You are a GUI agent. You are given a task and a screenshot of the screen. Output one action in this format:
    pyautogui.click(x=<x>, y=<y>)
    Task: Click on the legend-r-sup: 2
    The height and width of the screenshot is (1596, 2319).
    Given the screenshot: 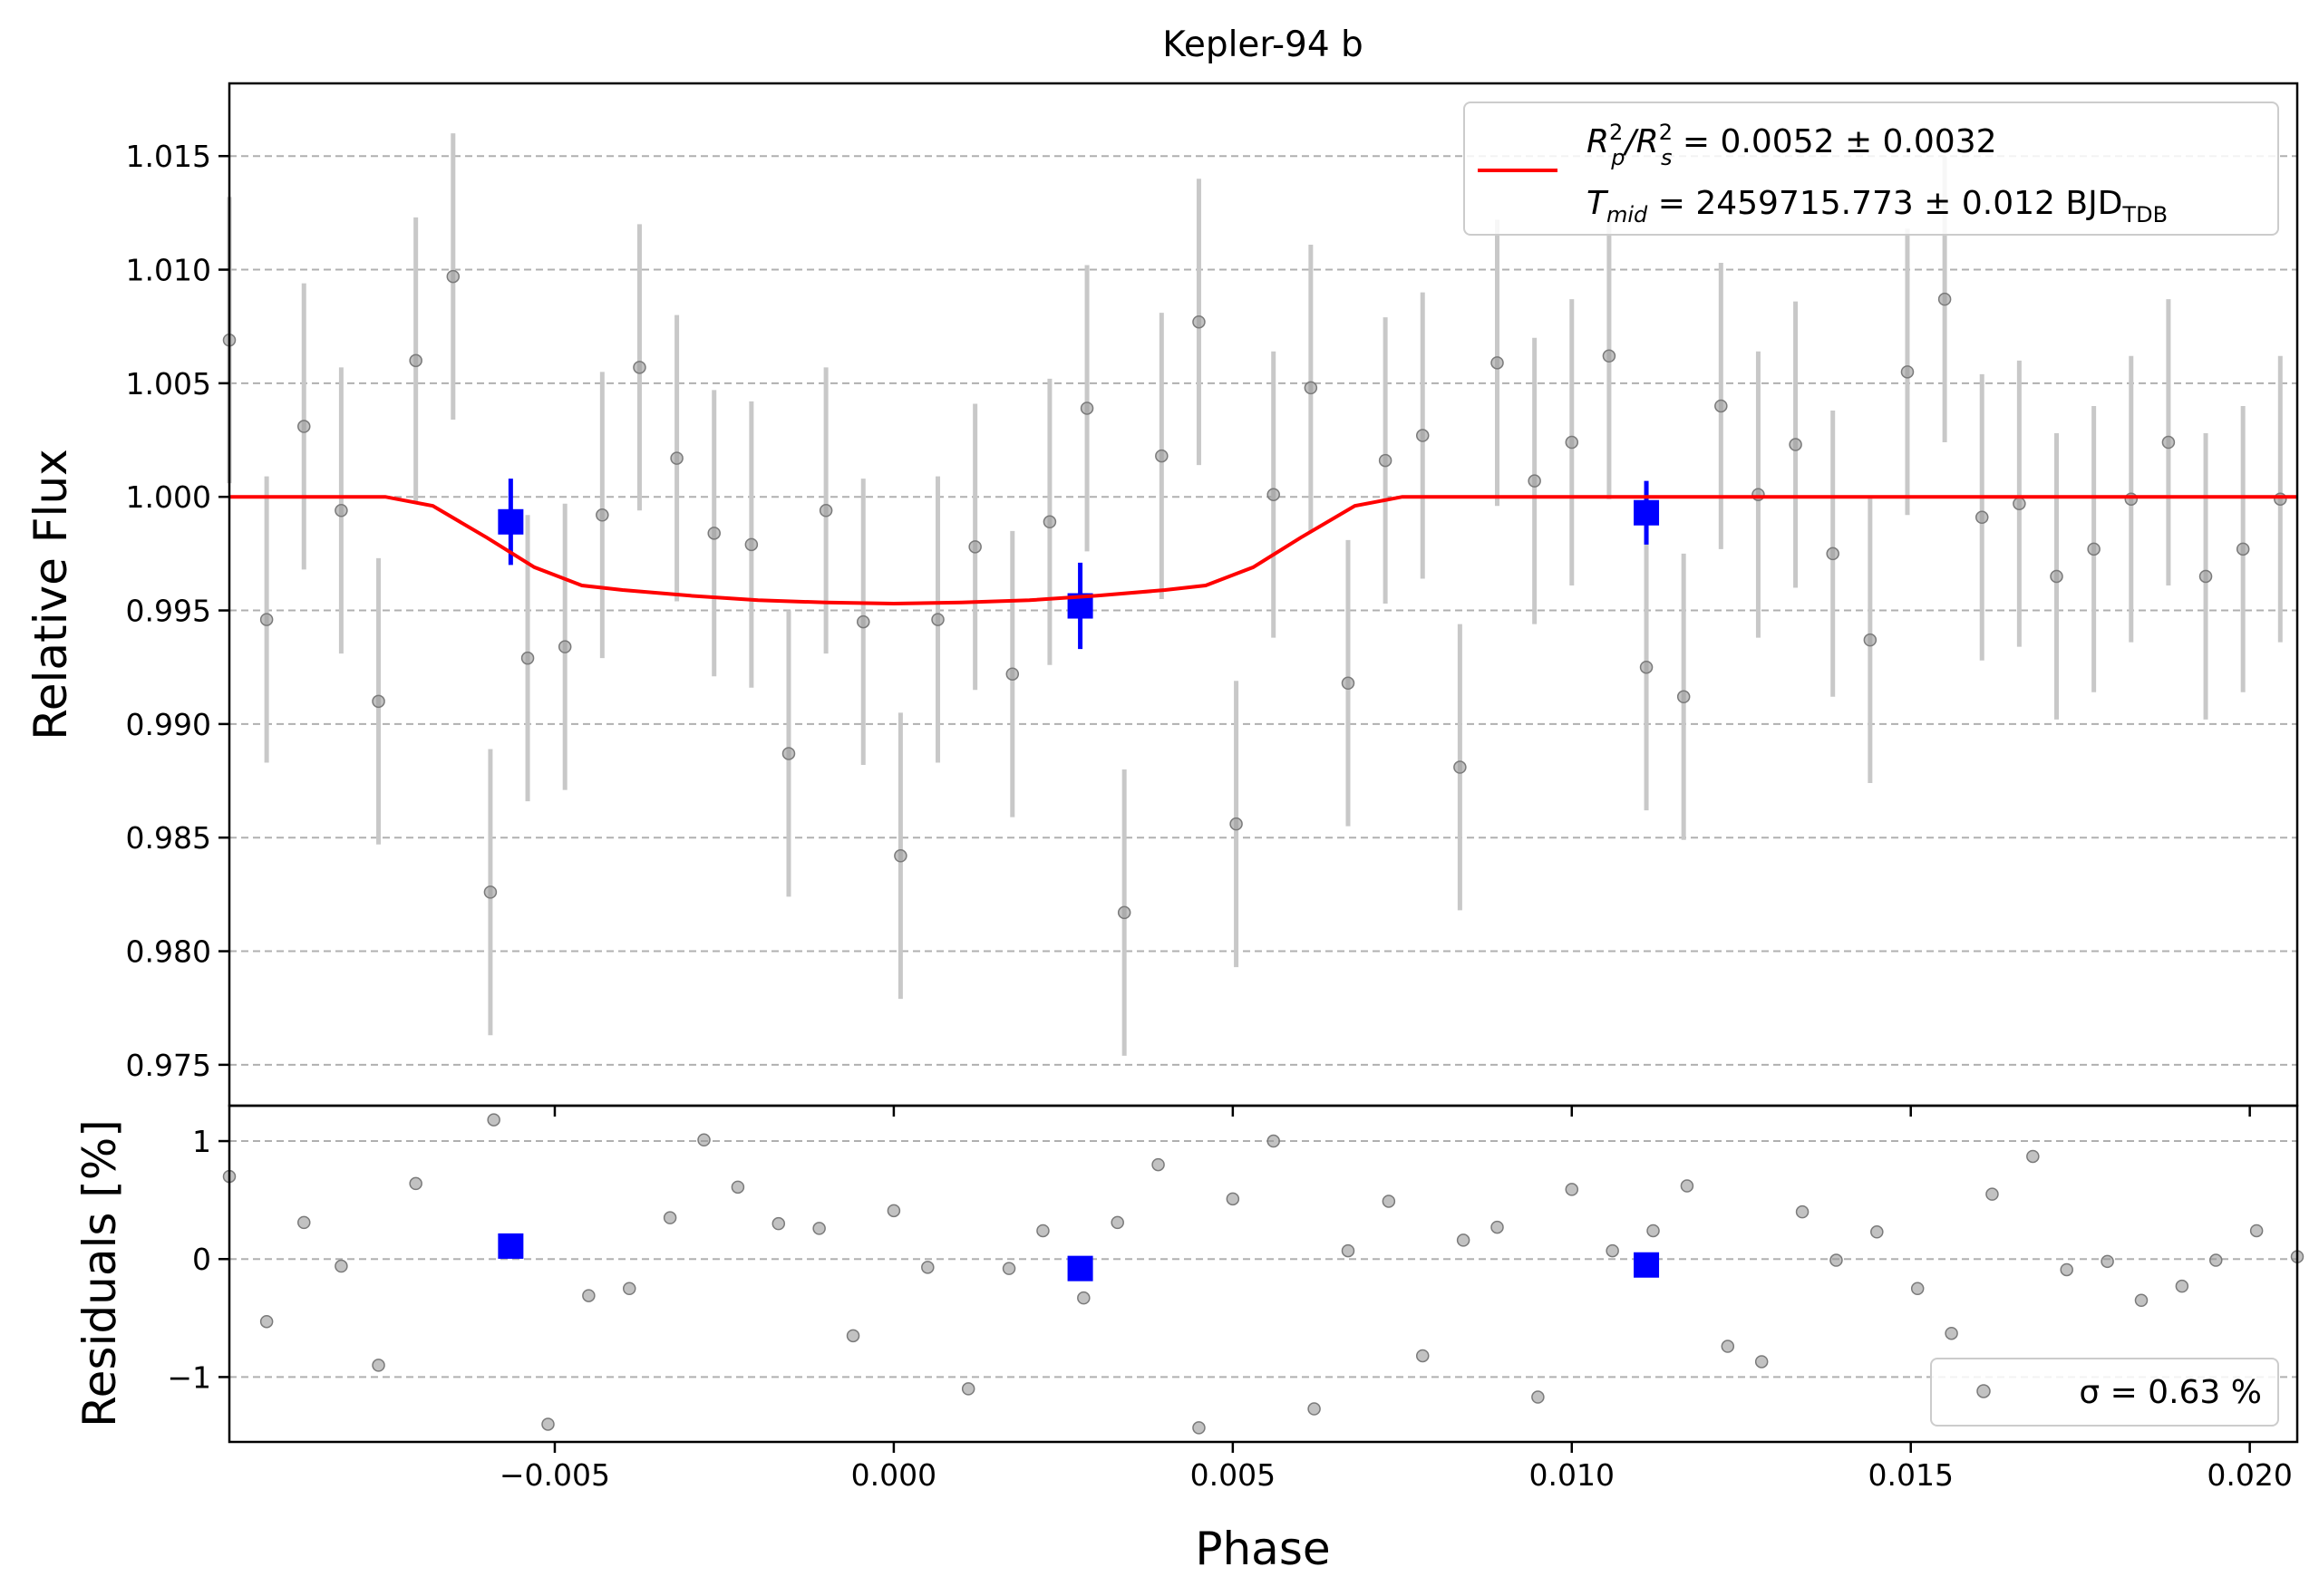 What is the action you would take?
    pyautogui.click(x=1616, y=132)
    